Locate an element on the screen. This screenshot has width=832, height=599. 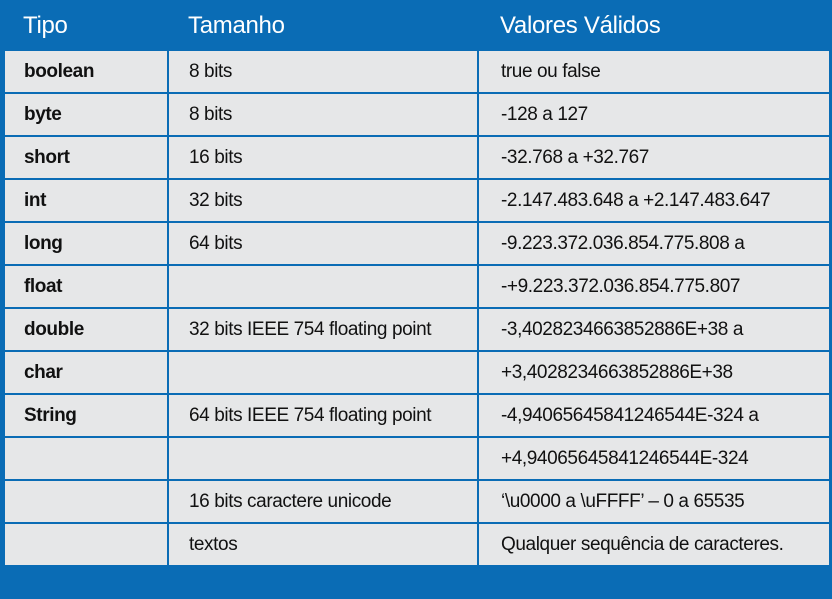
table-row: textos Qualquer sequência de caracteres. is located at coordinates (417, 544).